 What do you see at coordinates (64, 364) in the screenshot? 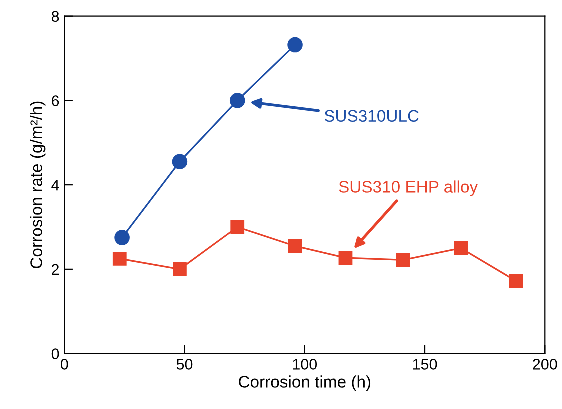
I see `x-tick-label: 0` at bounding box center [64, 364].